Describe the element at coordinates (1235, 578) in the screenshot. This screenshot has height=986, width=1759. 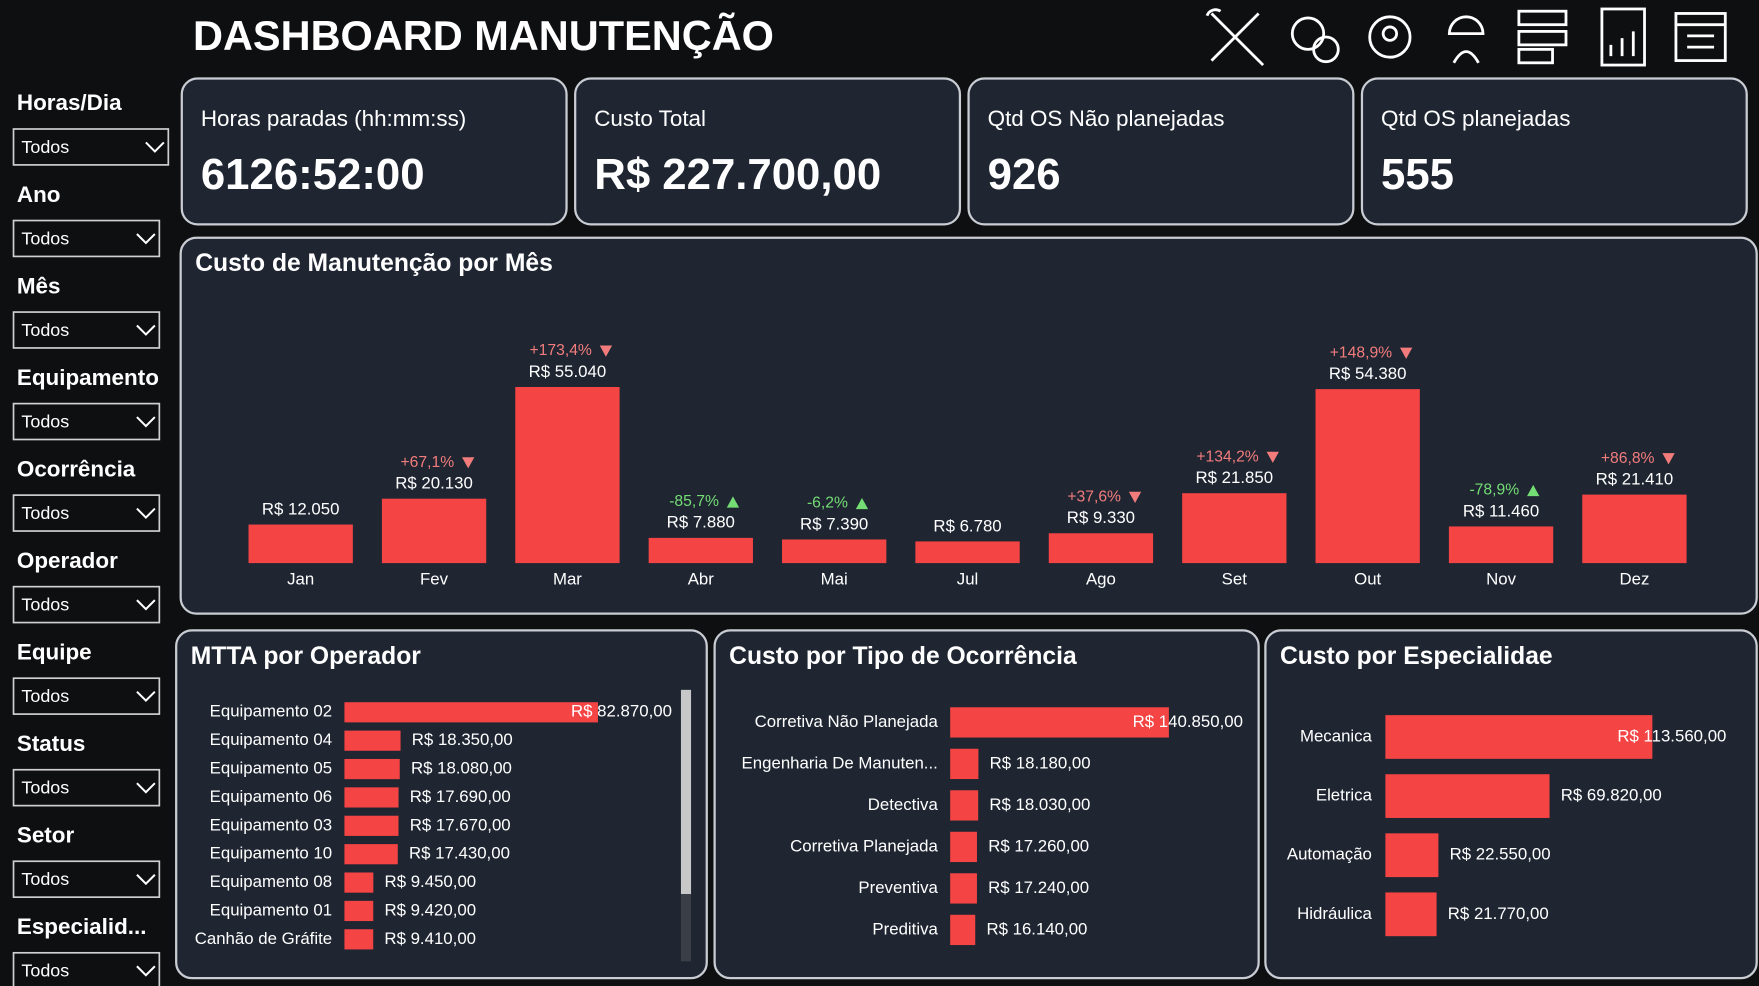
I see `x-tick-label: Set` at that location.